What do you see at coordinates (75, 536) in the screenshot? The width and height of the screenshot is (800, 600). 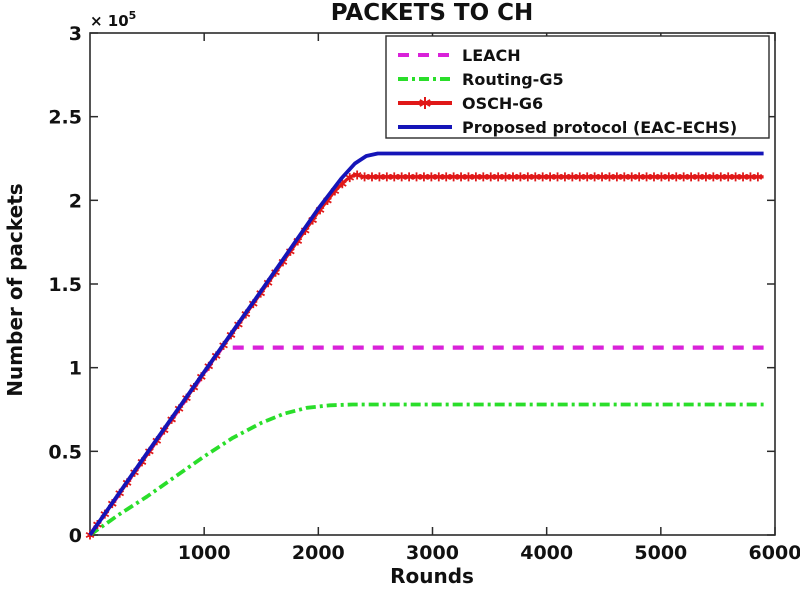 I see `y-tick-label: 0` at bounding box center [75, 536].